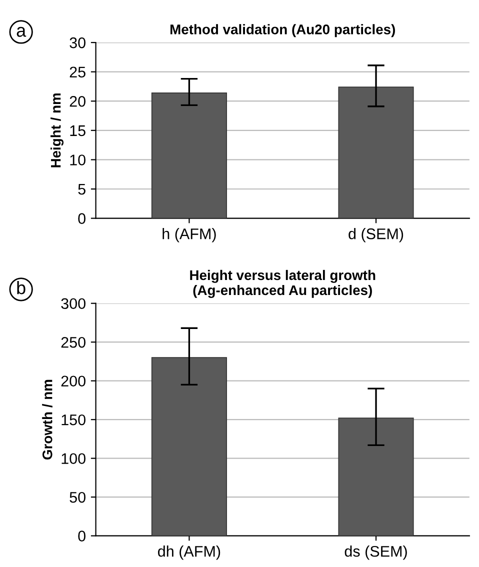 The image size is (479, 567). I want to click on text: b, so click(21, 287).